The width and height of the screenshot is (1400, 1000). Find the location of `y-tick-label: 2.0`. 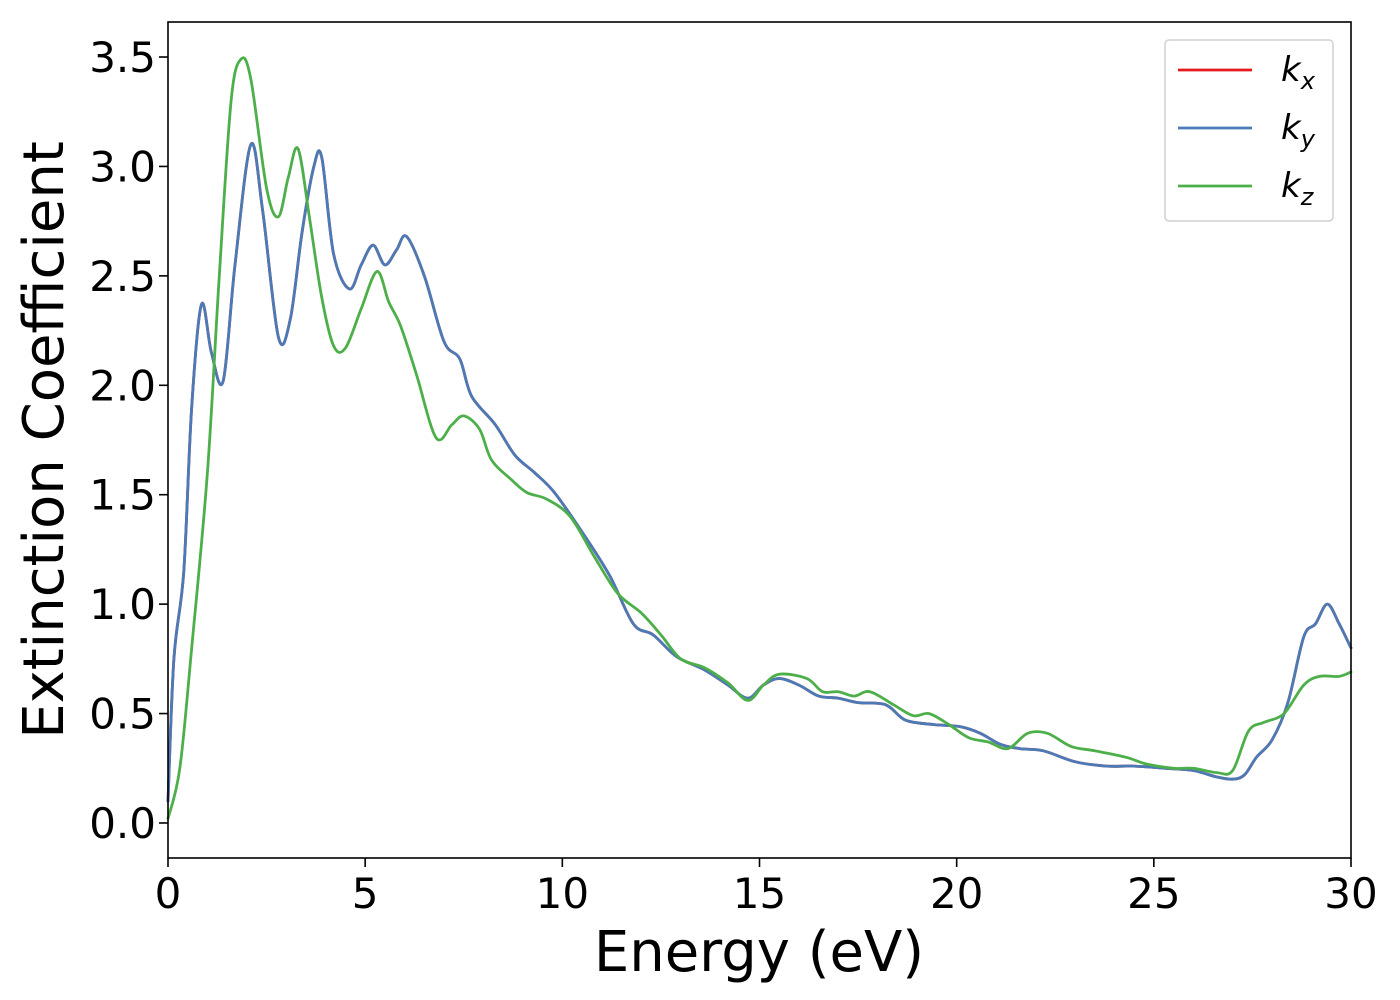

y-tick-label: 2.0 is located at coordinates (122, 385).